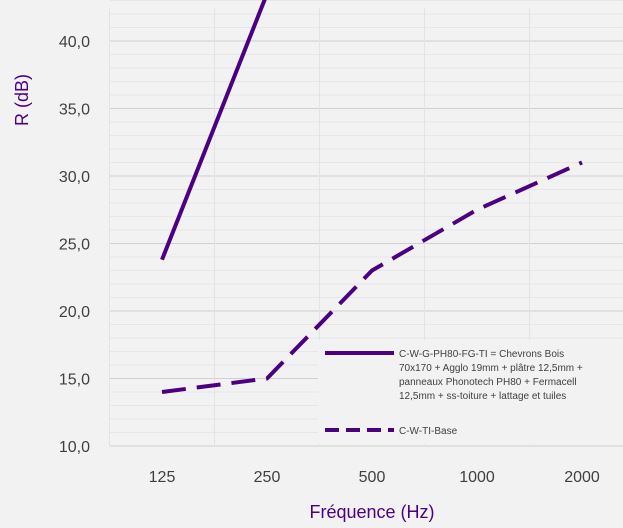  Describe the element at coordinates (477, 477) in the screenshot. I see `x-tick-label: 1000` at that location.